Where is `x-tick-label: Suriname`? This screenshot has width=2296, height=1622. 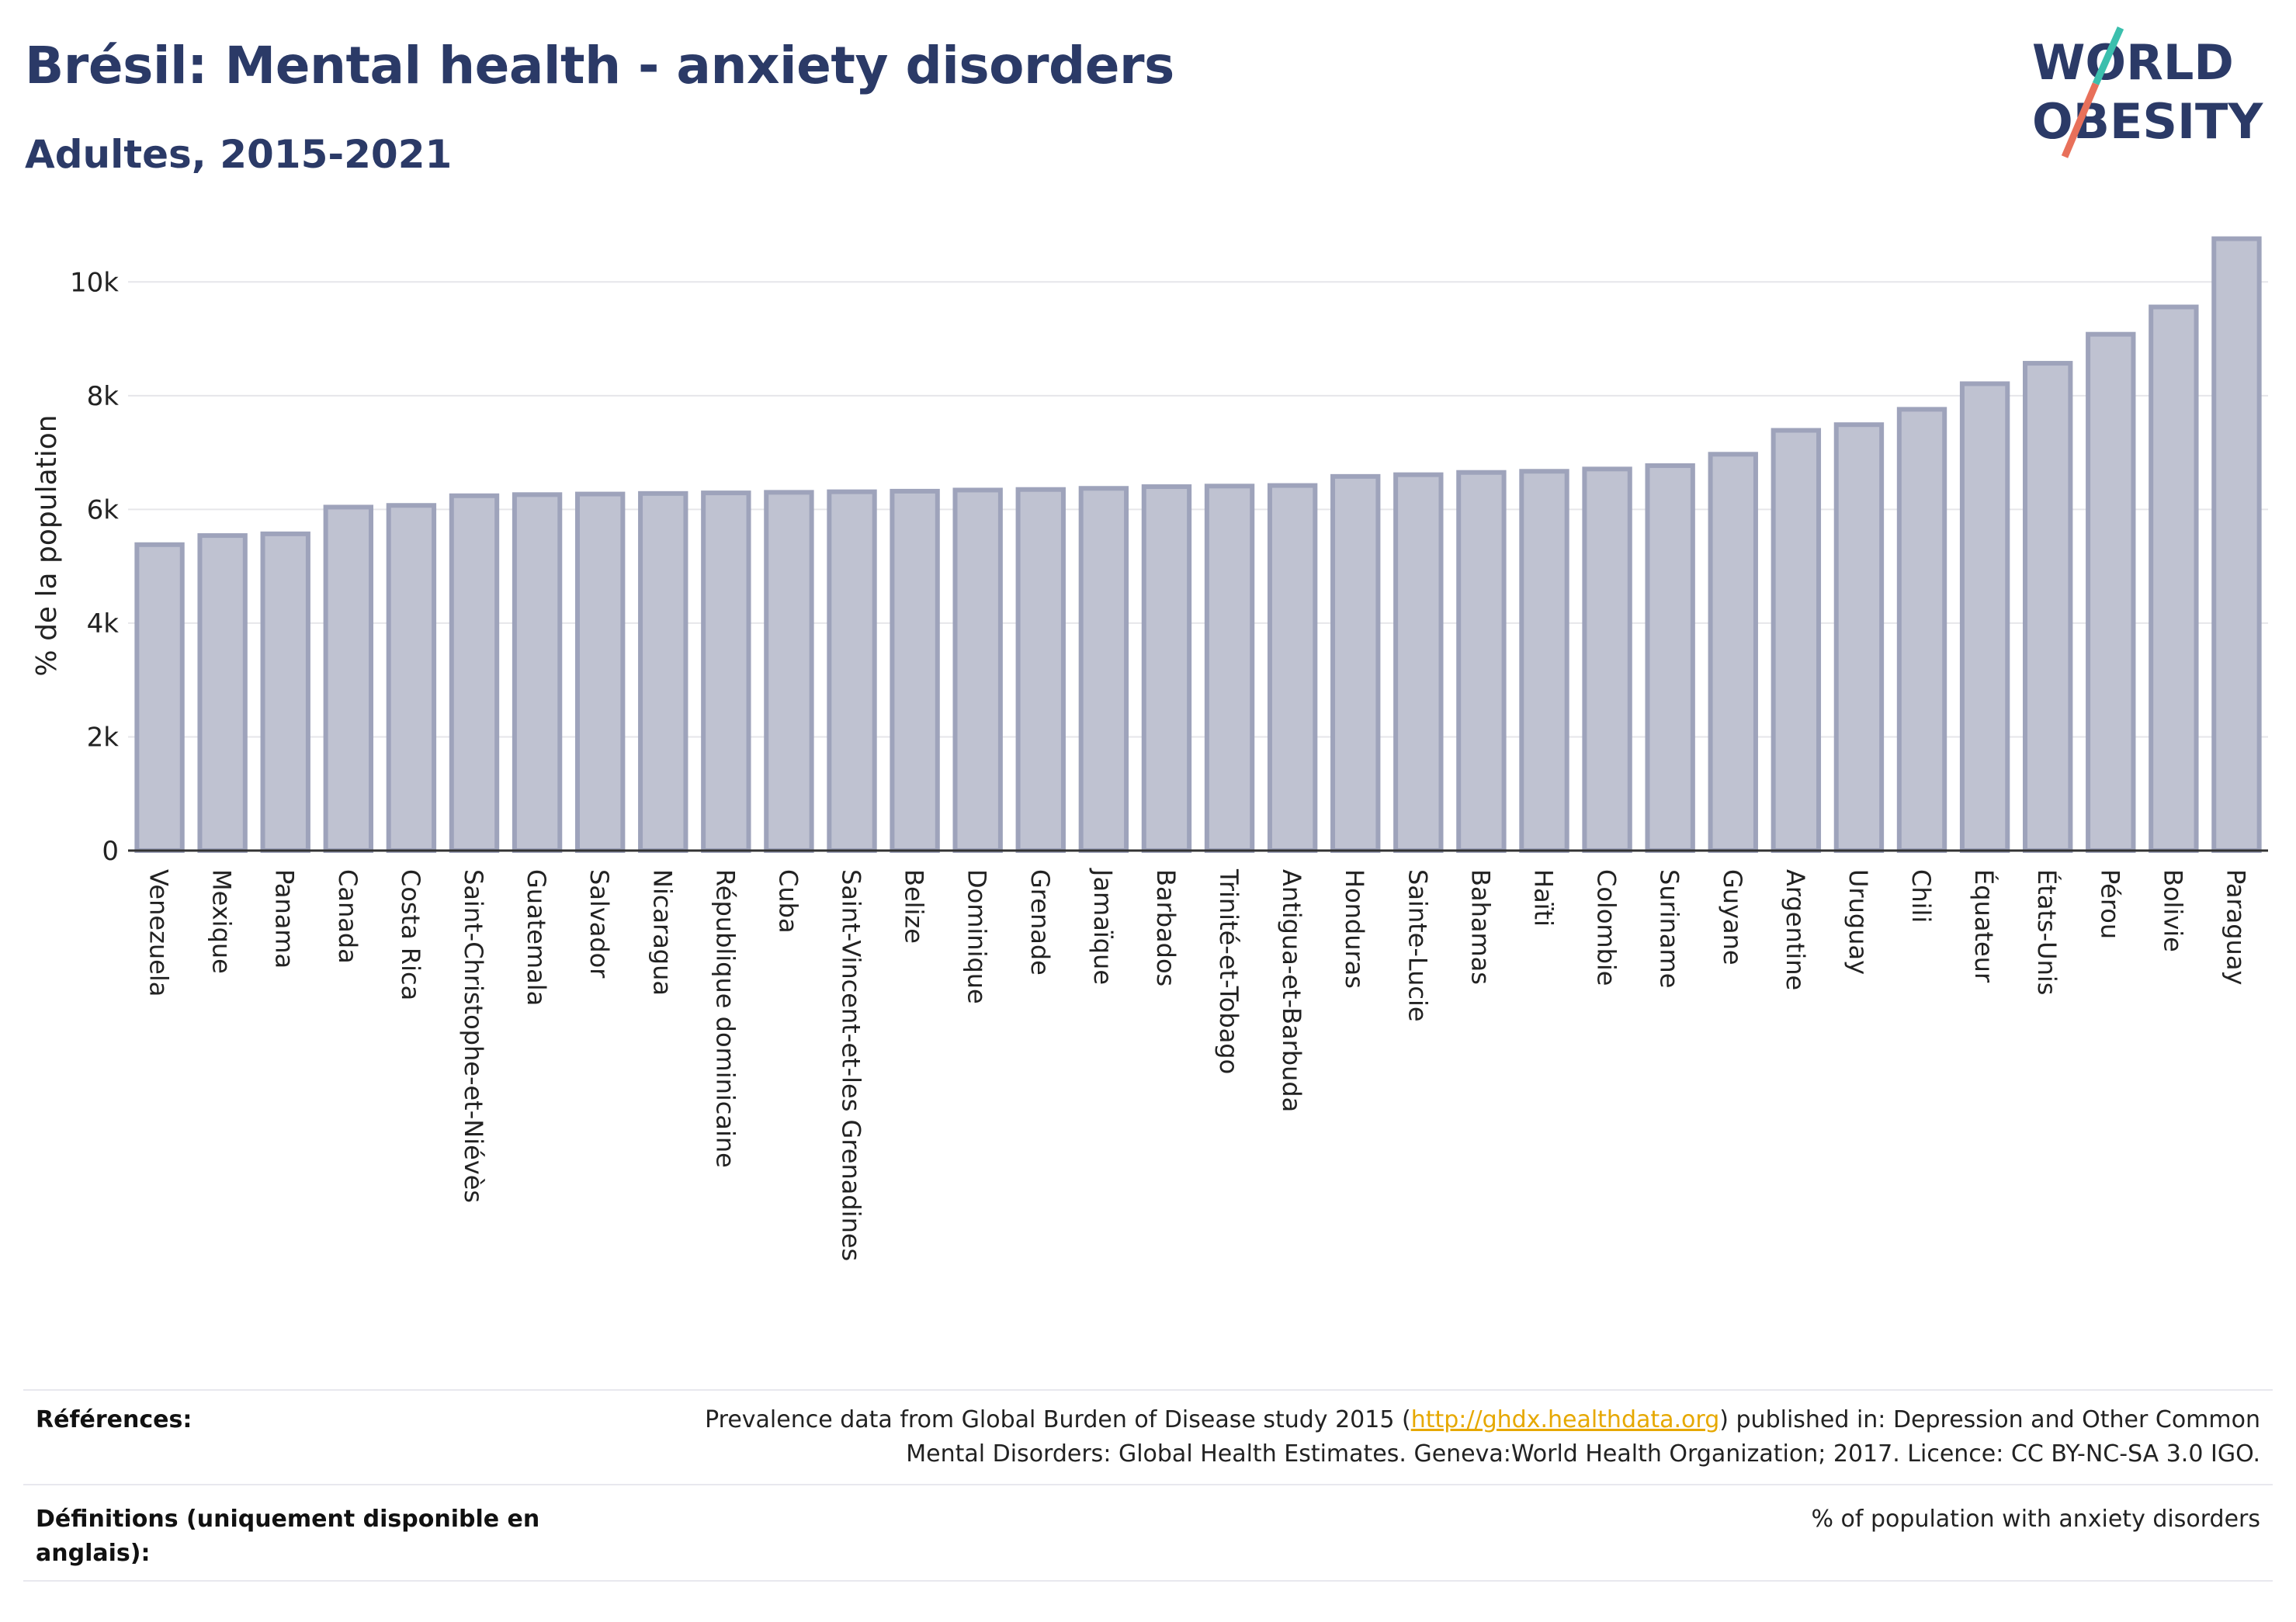
x-tick-label: Suriname is located at coordinates (1669, 928).